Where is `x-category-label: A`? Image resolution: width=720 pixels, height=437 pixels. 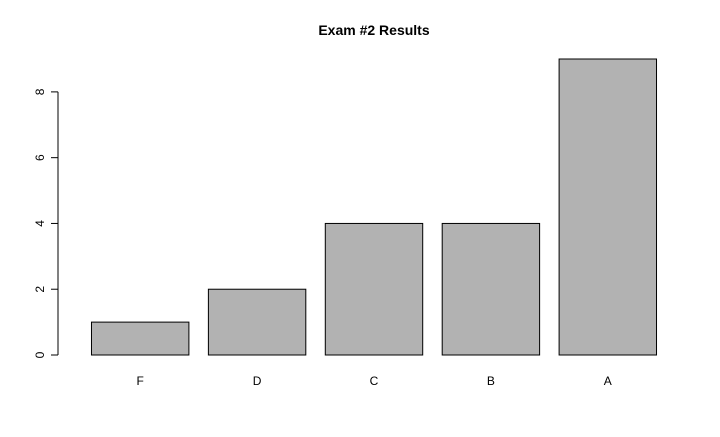
x-category-label: A is located at coordinates (608, 381).